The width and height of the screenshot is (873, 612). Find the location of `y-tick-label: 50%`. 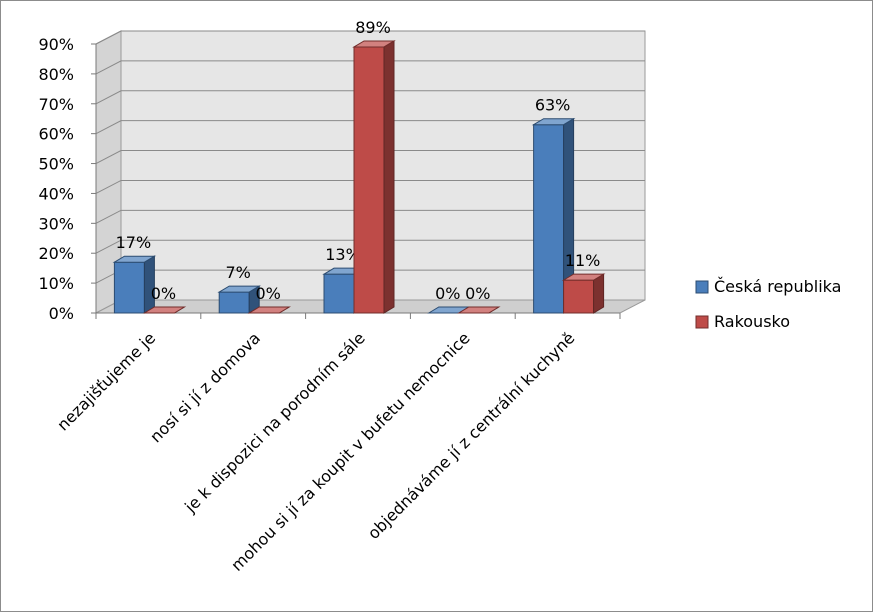

y-tick-label: 50% is located at coordinates (56, 164).